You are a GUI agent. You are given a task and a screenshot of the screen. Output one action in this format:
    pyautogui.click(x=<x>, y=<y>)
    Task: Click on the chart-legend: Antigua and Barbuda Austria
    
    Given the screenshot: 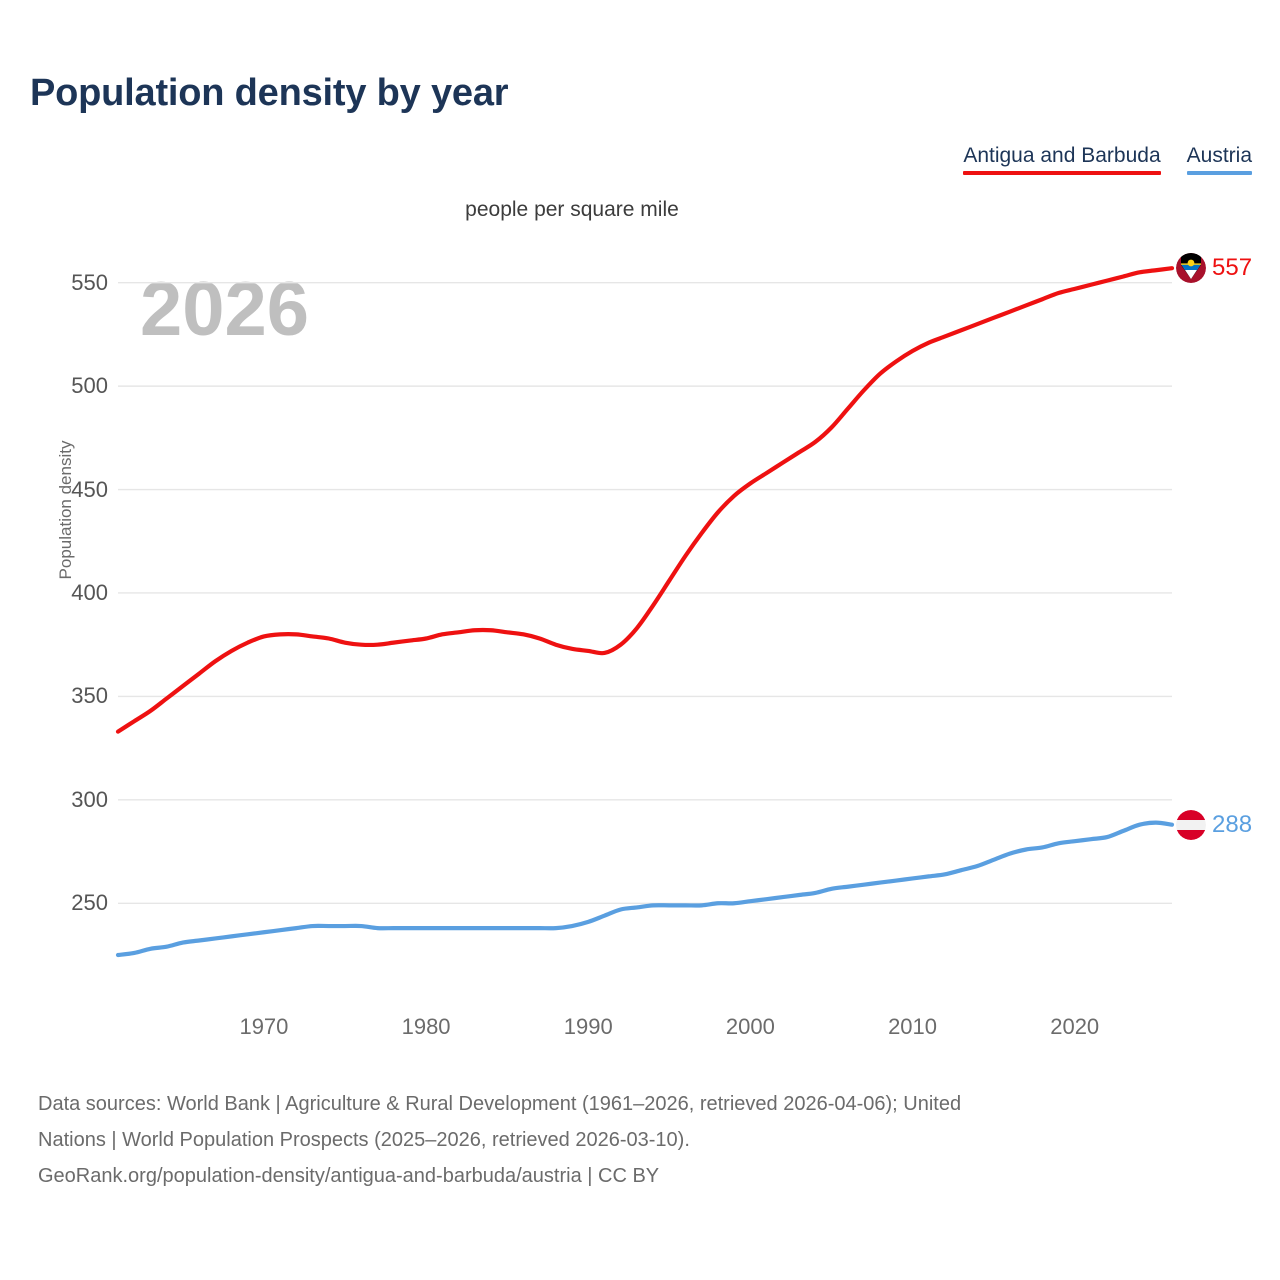 What is the action you would take?
    pyautogui.click(x=1107, y=159)
    